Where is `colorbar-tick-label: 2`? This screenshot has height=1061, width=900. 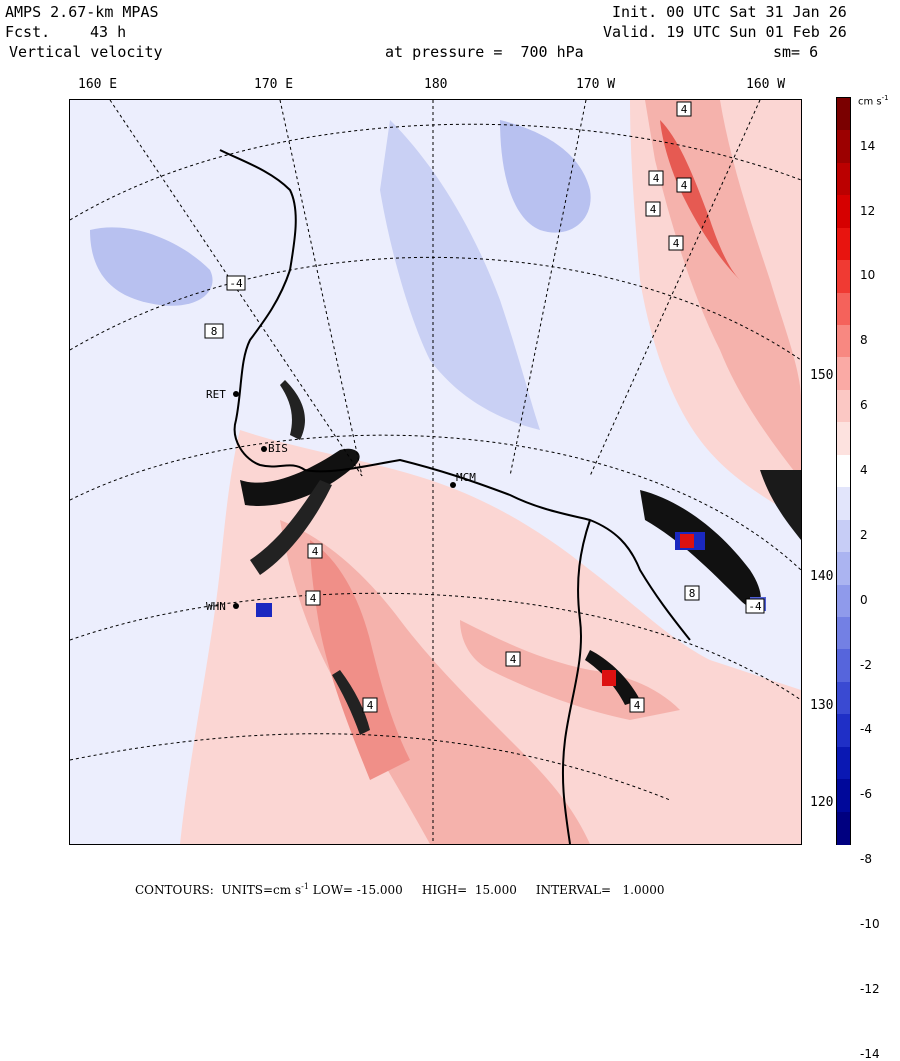 colorbar-tick-label: 2 is located at coordinates (864, 534).